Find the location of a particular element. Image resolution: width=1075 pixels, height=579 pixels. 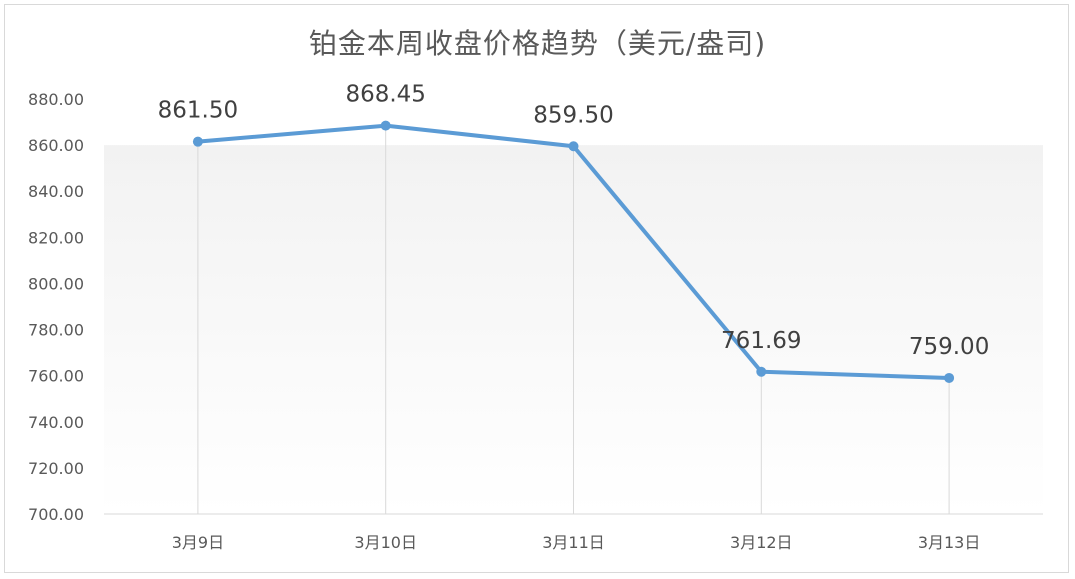

data-label: 868.45 is located at coordinates (385, 95).